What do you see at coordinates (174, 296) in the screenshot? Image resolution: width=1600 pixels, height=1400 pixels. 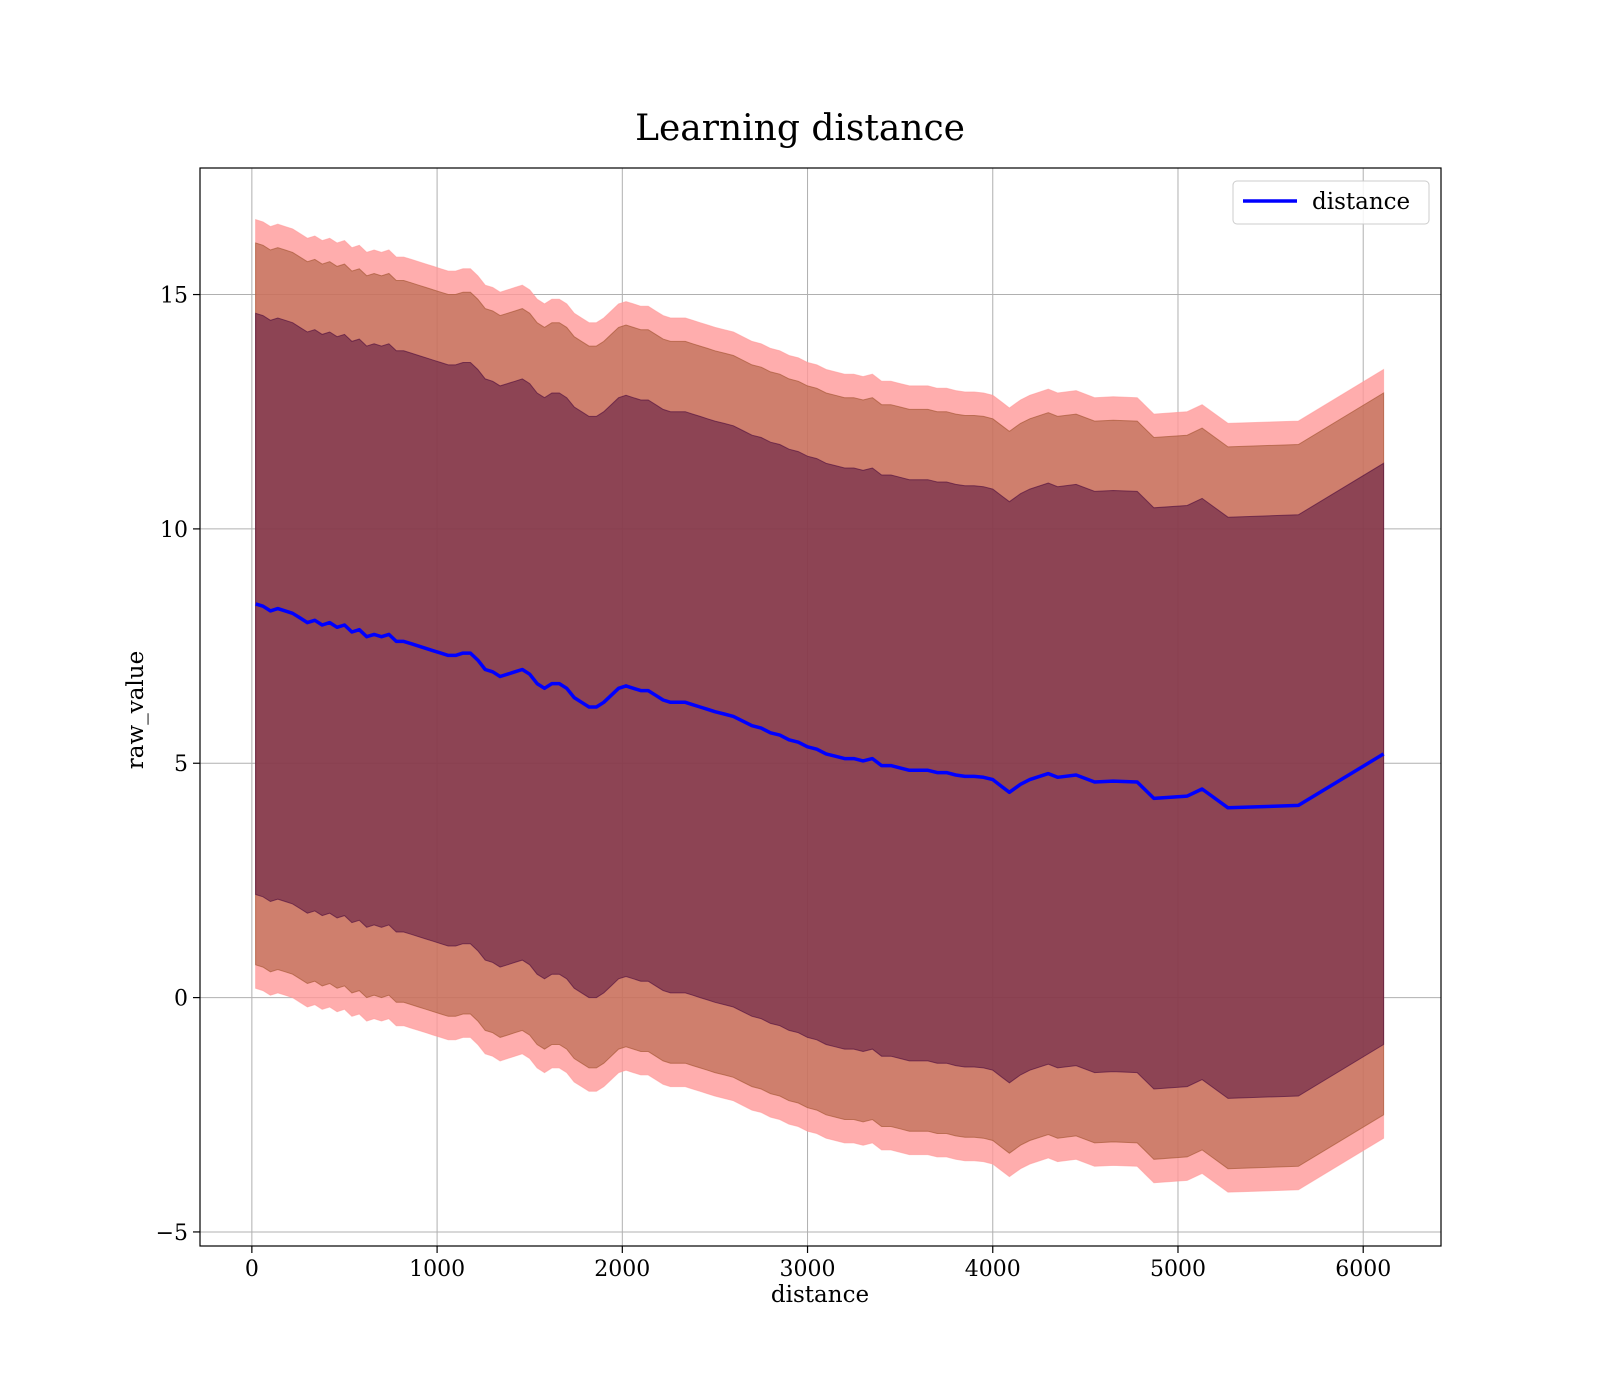 I see `y-tick-label: 15` at bounding box center [174, 296].